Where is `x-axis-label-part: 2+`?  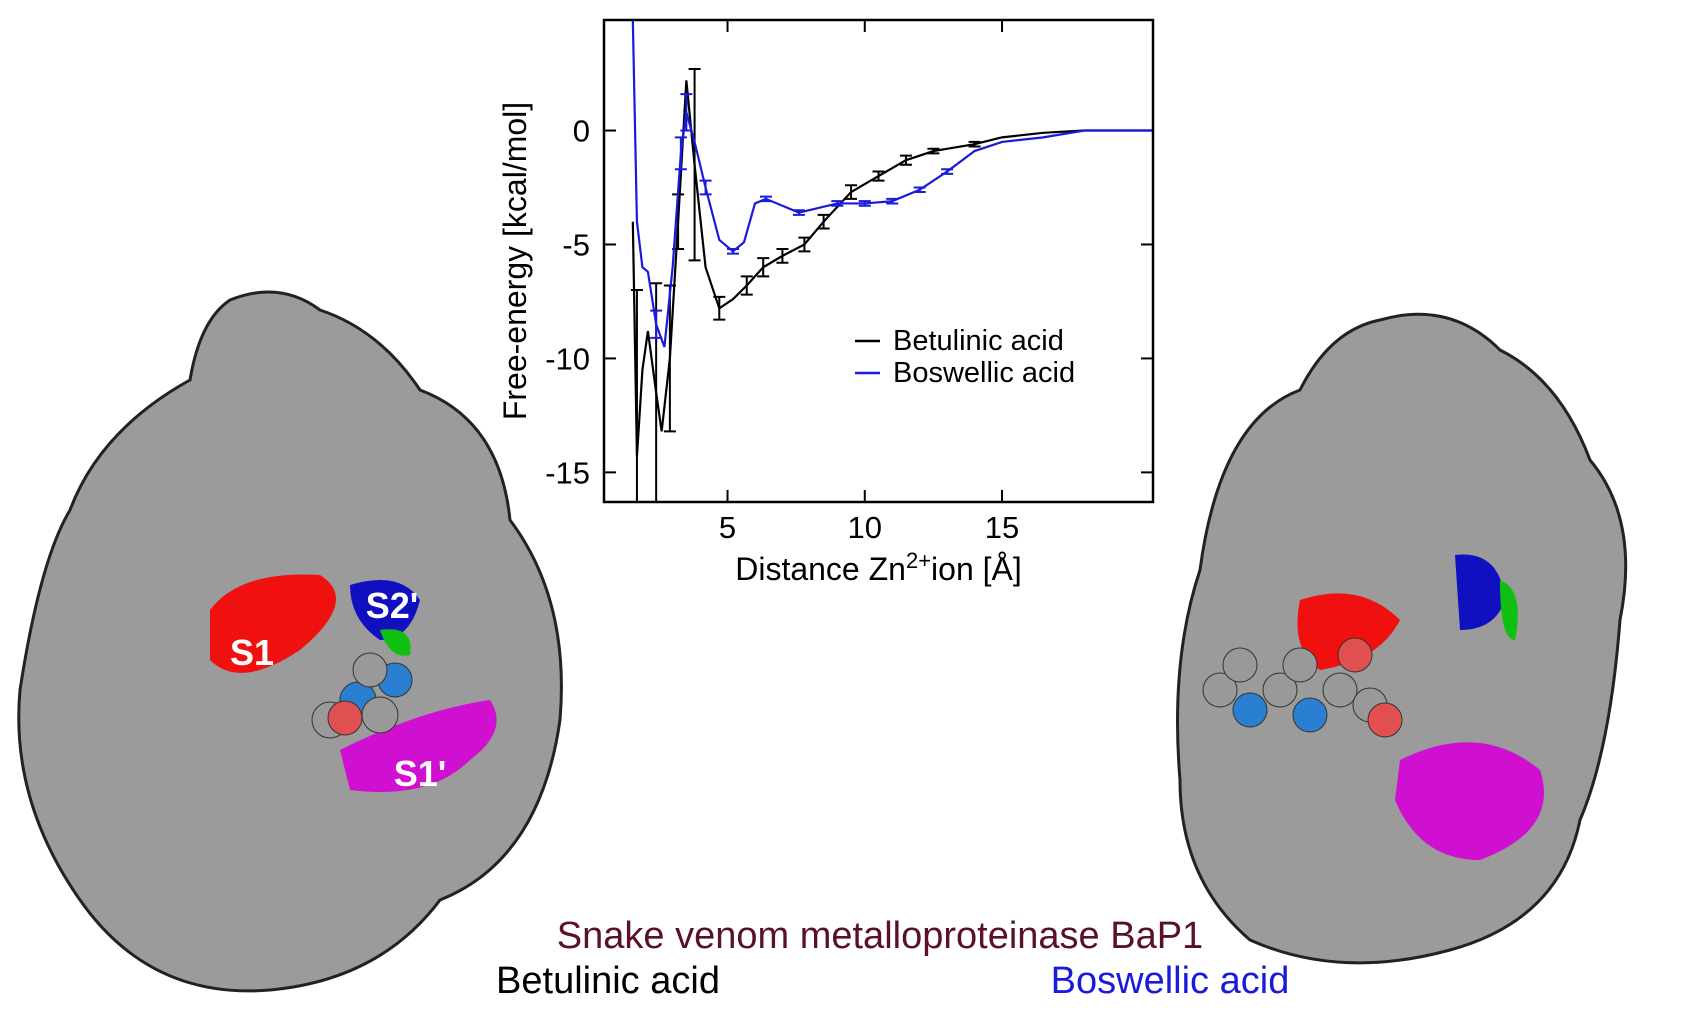
x-axis-label-part: 2+ is located at coordinates (918, 560).